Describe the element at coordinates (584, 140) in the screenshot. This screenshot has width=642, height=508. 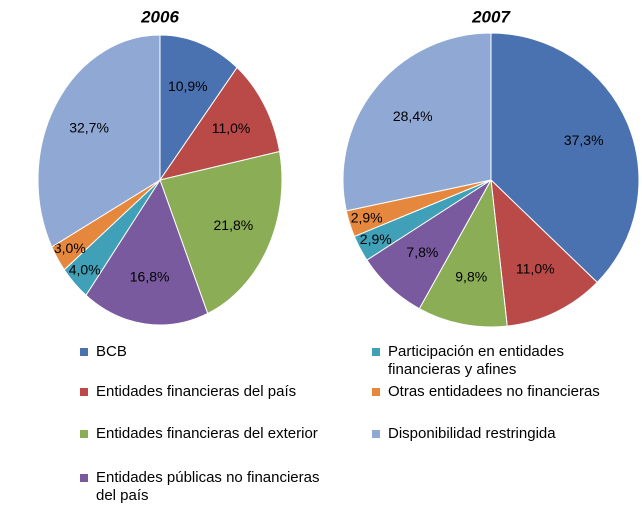
I see `data-label: 37,3%` at that location.